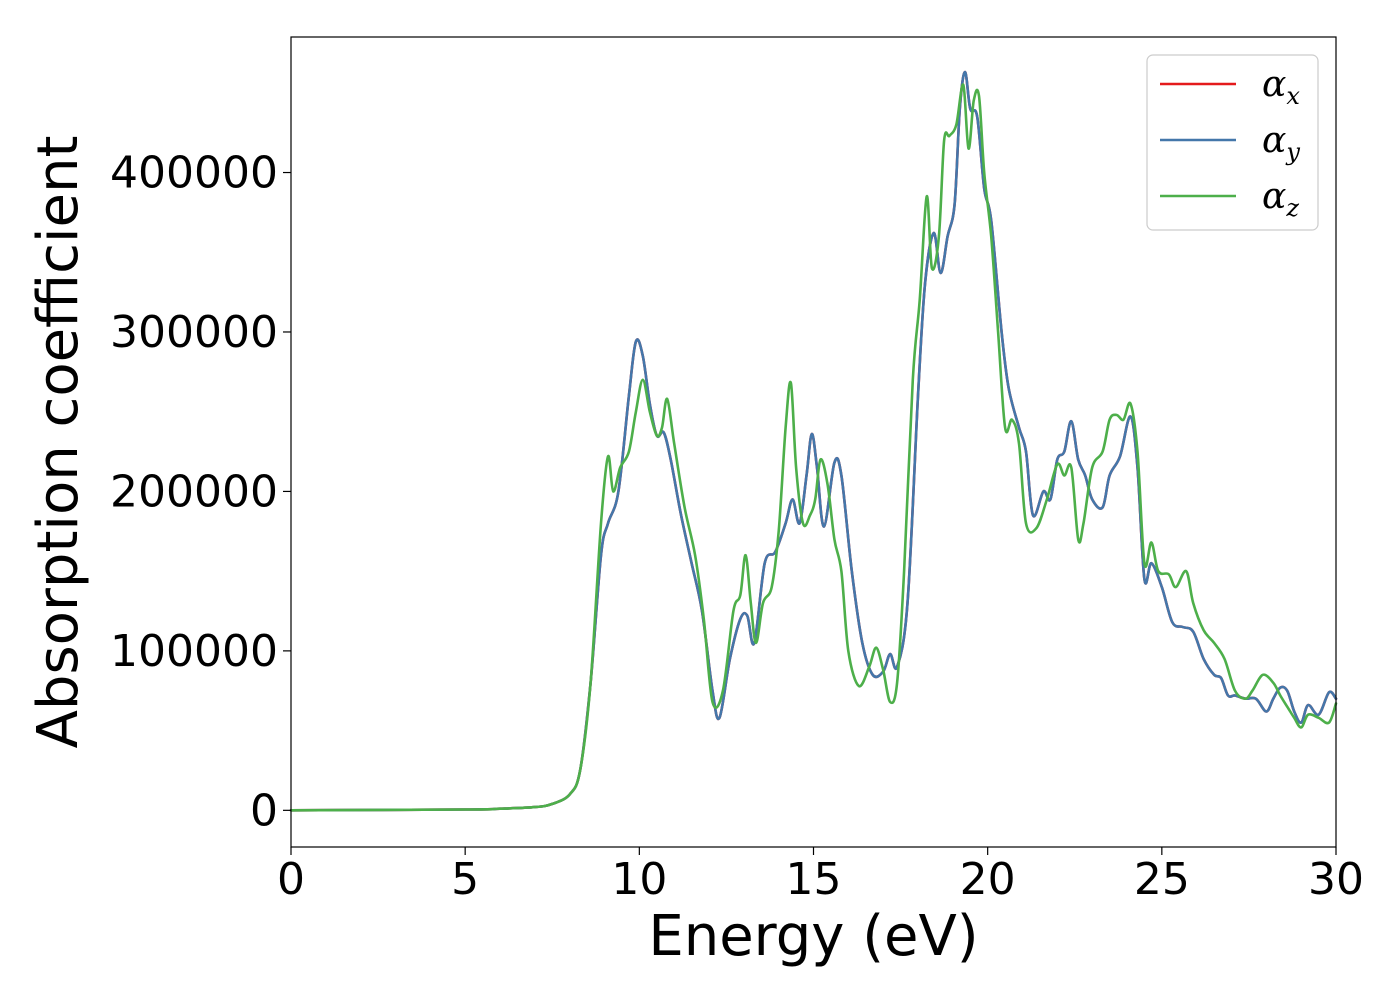 This screenshot has width=1400, height=1000. I want to click on legend-label-x: αx, so click(1281, 87).